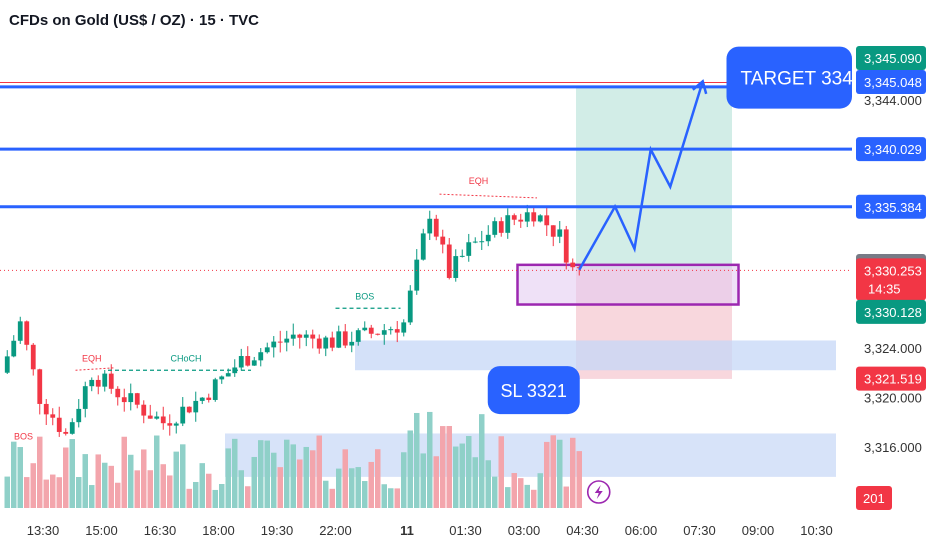 The height and width of the screenshot is (550, 932). What do you see at coordinates (407, 530) in the screenshot?
I see `time-tick: 11` at bounding box center [407, 530].